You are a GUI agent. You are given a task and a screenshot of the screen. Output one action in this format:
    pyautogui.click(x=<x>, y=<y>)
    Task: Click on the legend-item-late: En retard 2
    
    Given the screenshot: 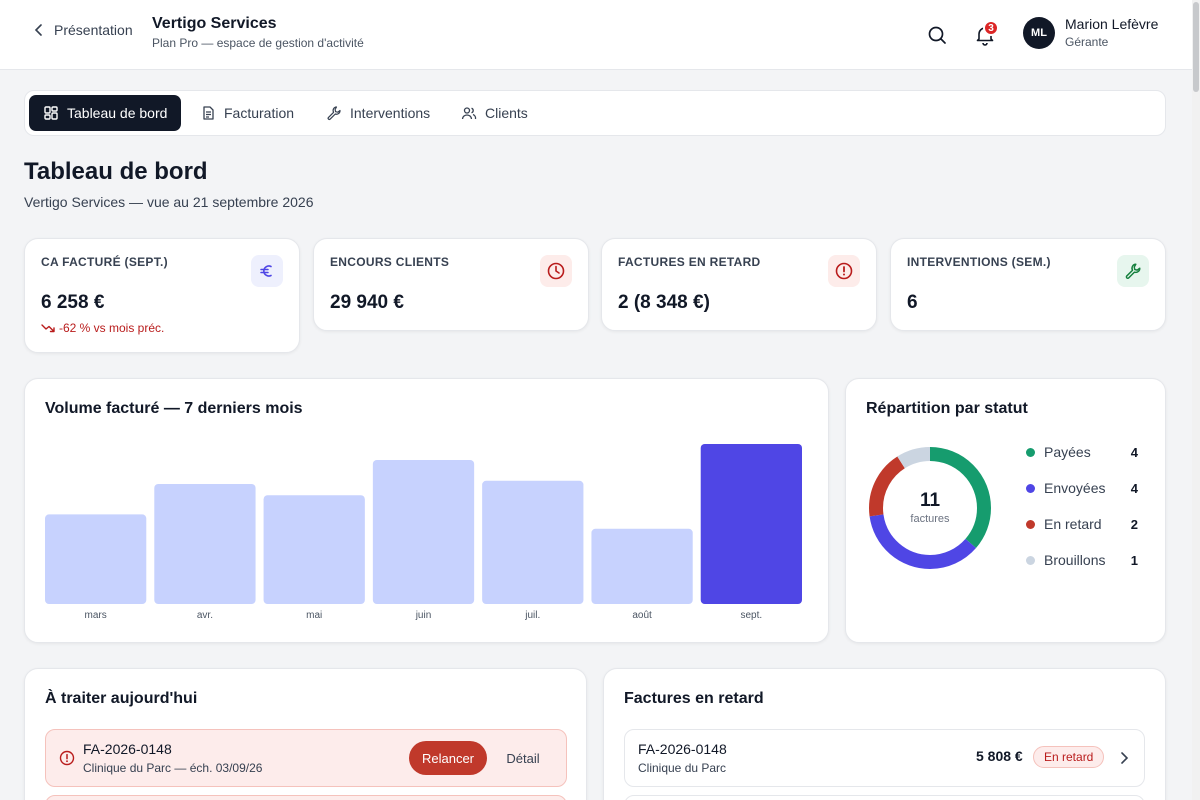 What is the action you would take?
    pyautogui.click(x=1082, y=524)
    